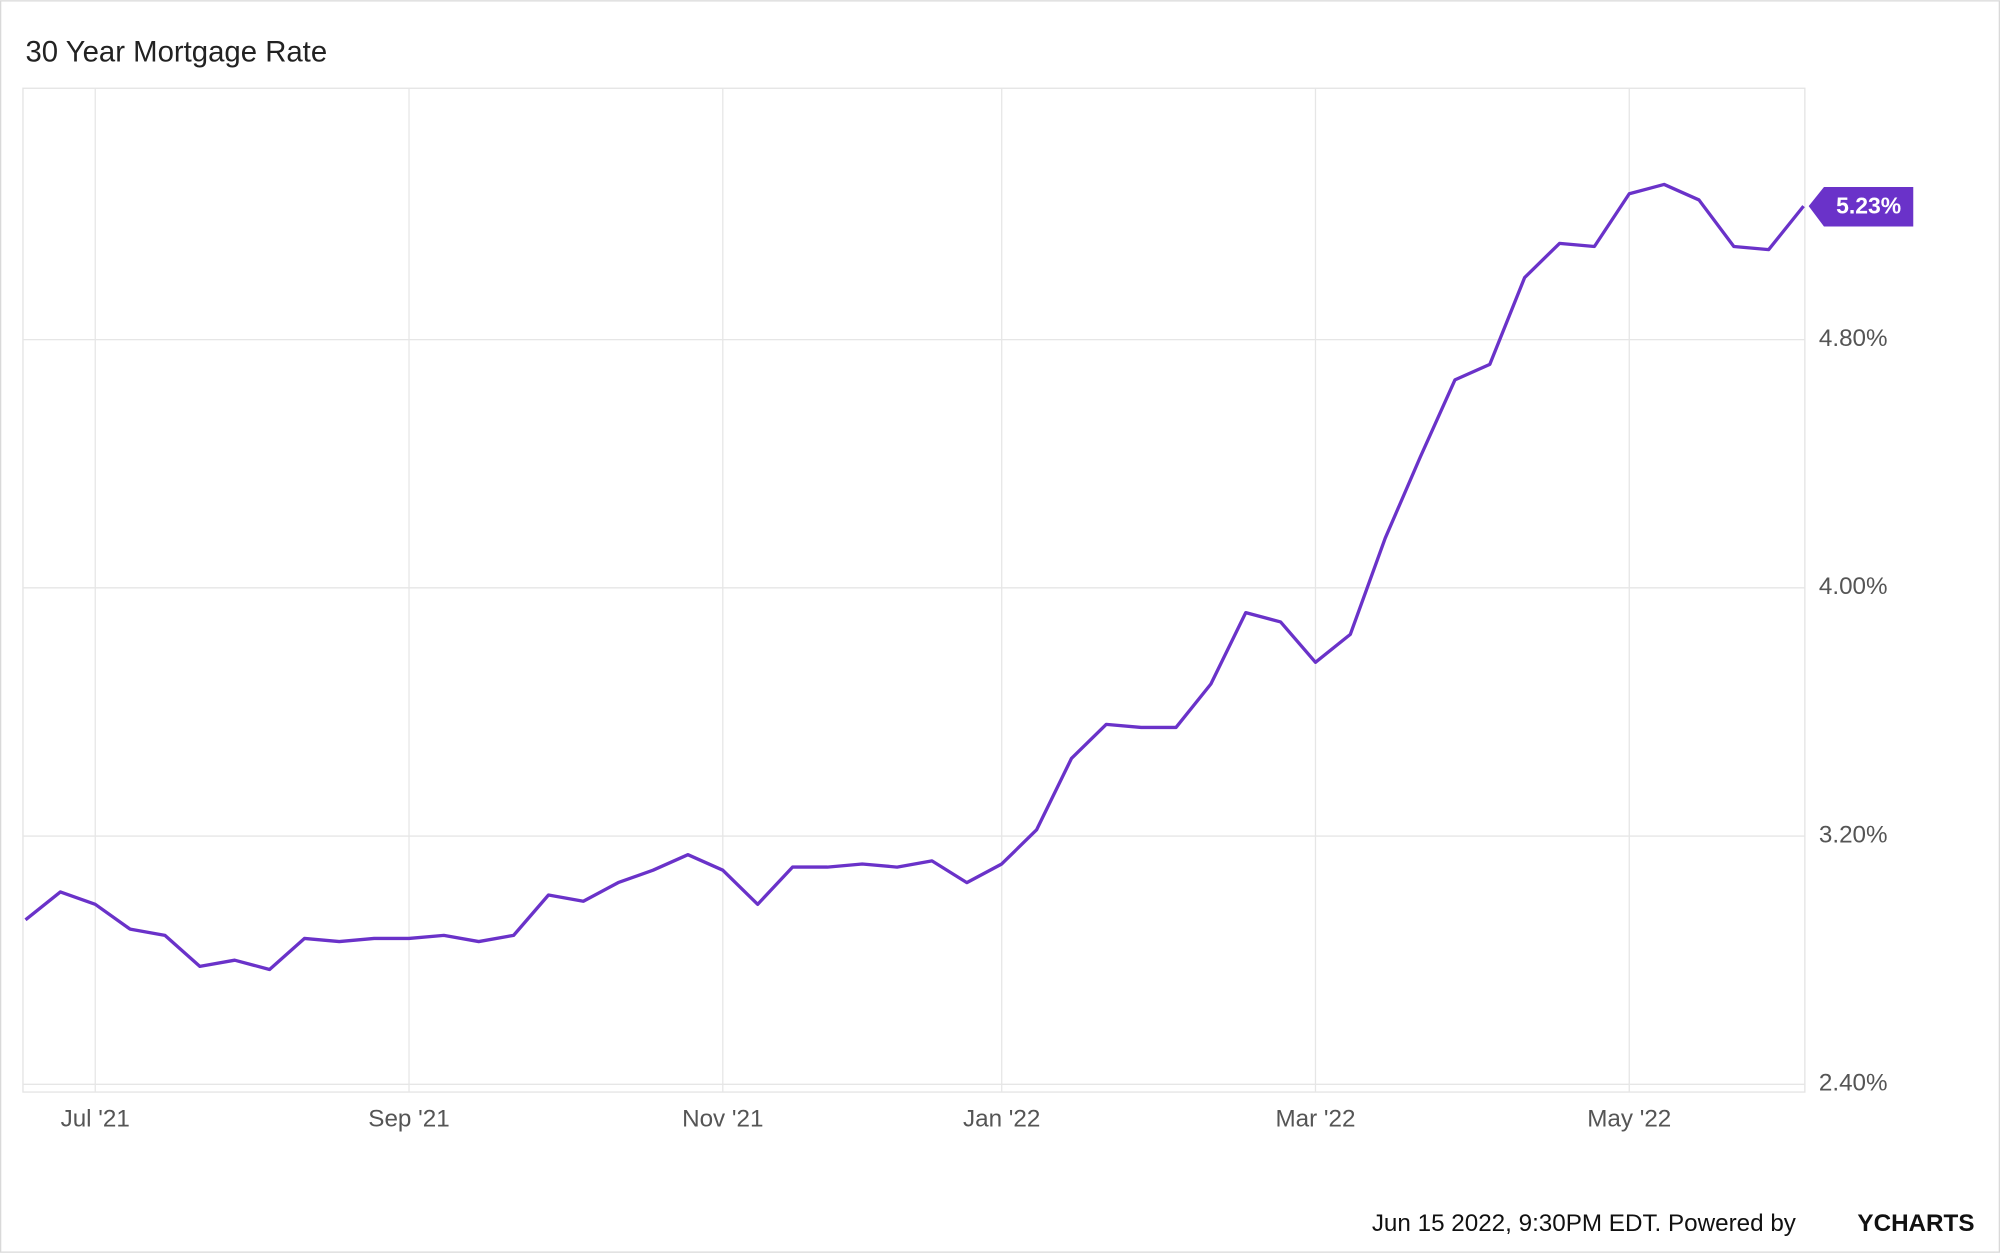  What do you see at coordinates (1629, 1119) in the screenshot?
I see `x-tick-label: May '22` at bounding box center [1629, 1119].